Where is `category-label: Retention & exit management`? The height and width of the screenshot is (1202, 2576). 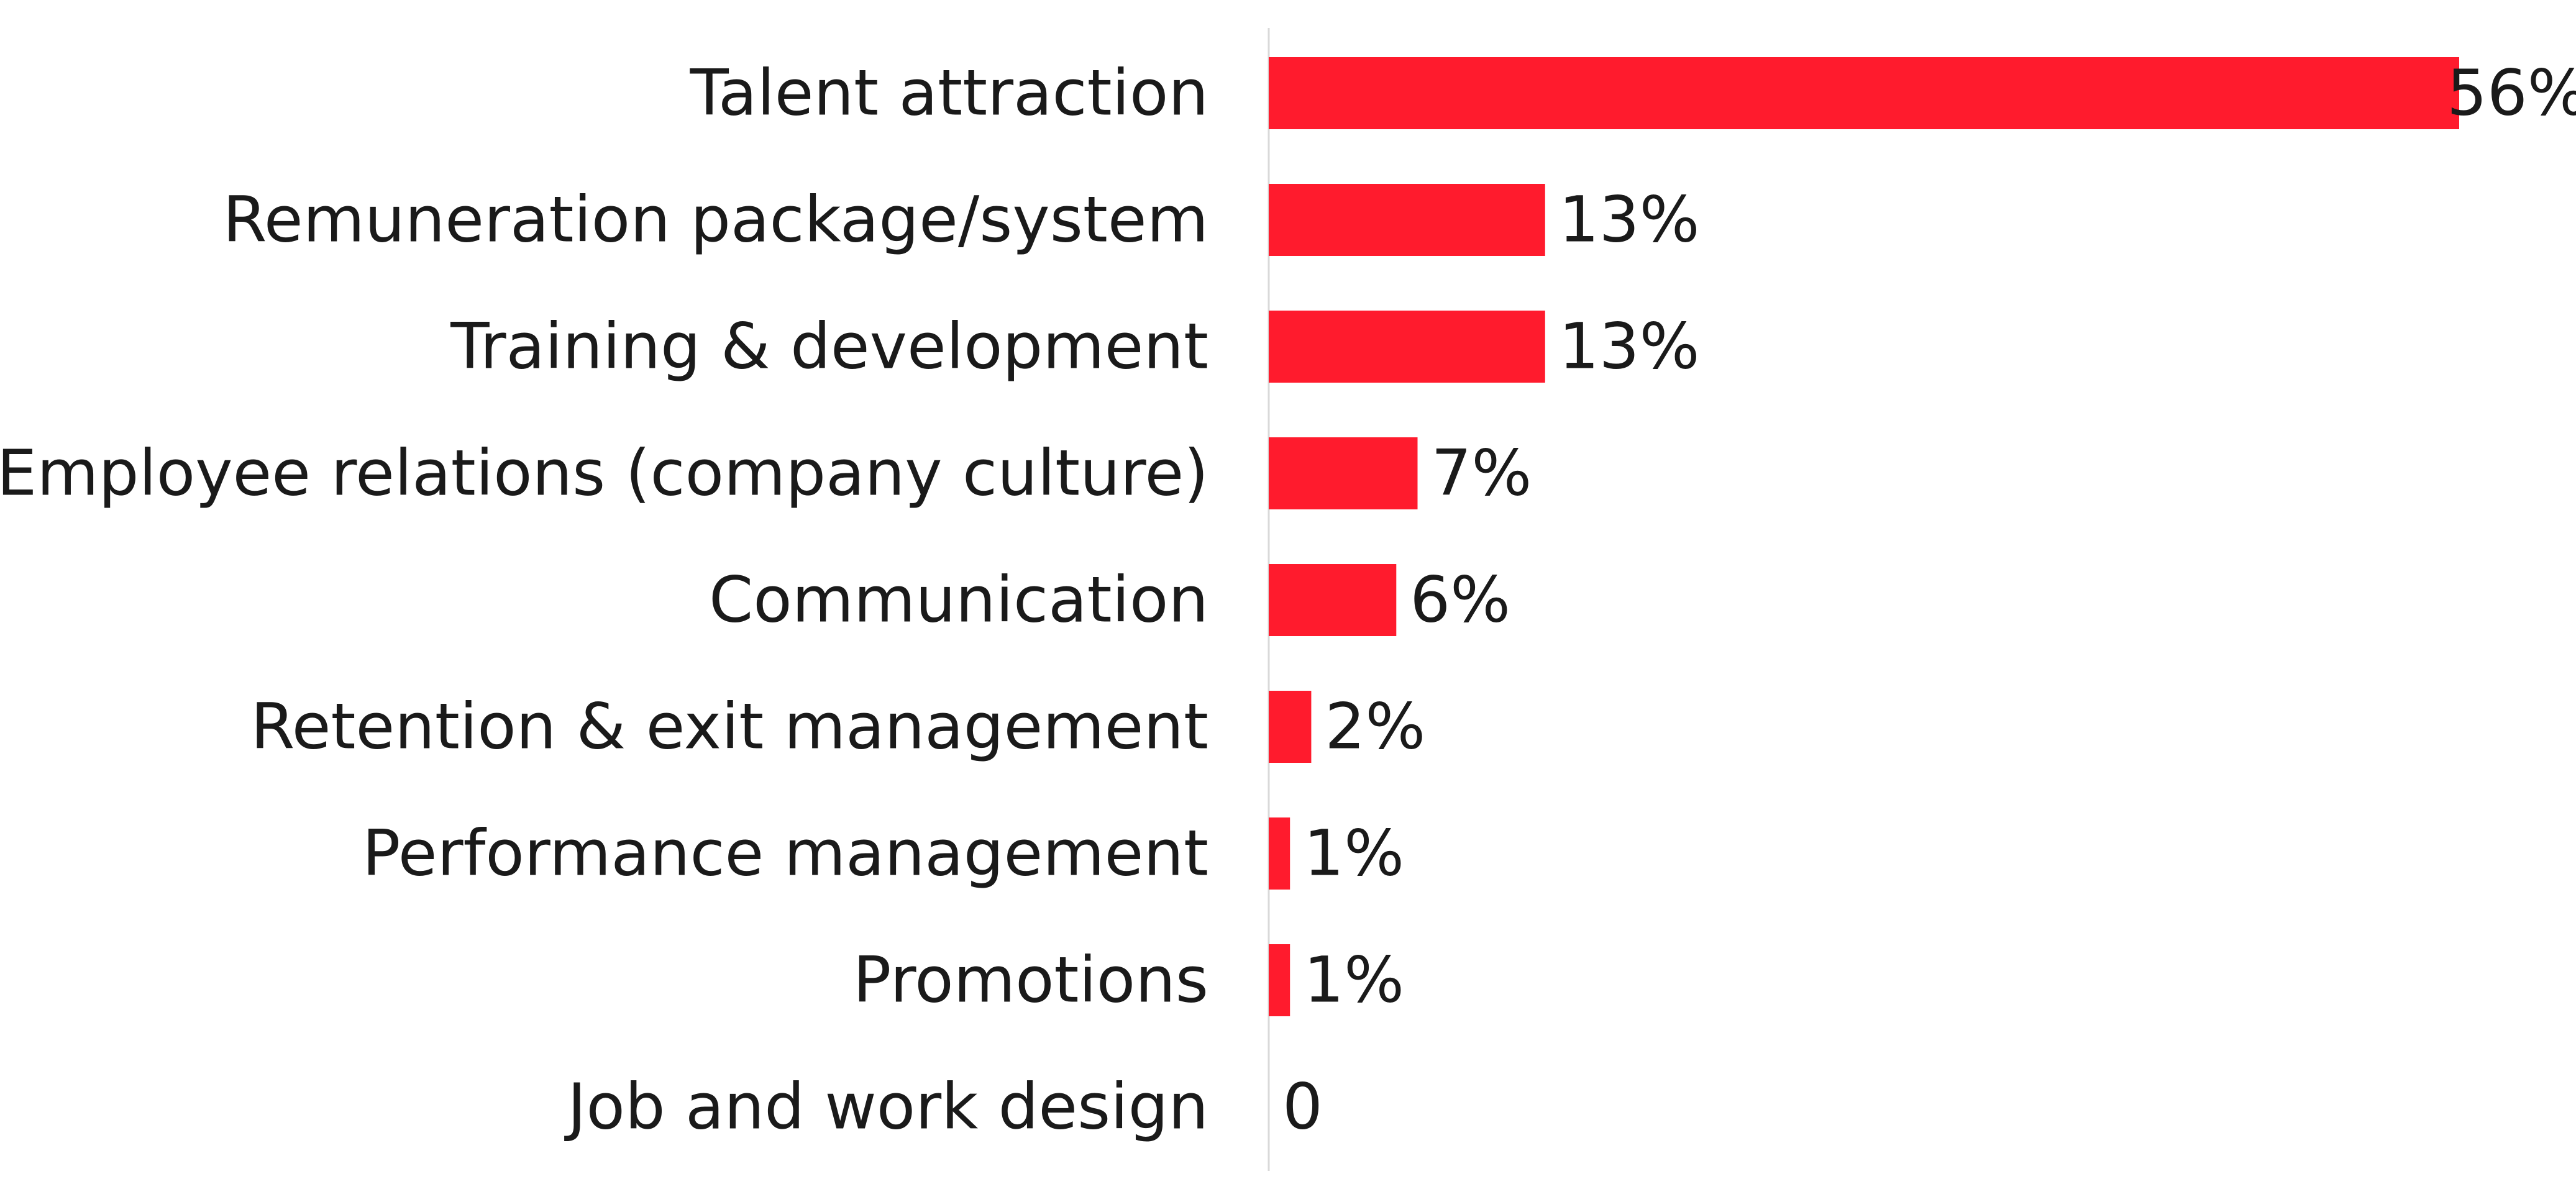
category-label: Retention & exit management is located at coordinates (729, 727).